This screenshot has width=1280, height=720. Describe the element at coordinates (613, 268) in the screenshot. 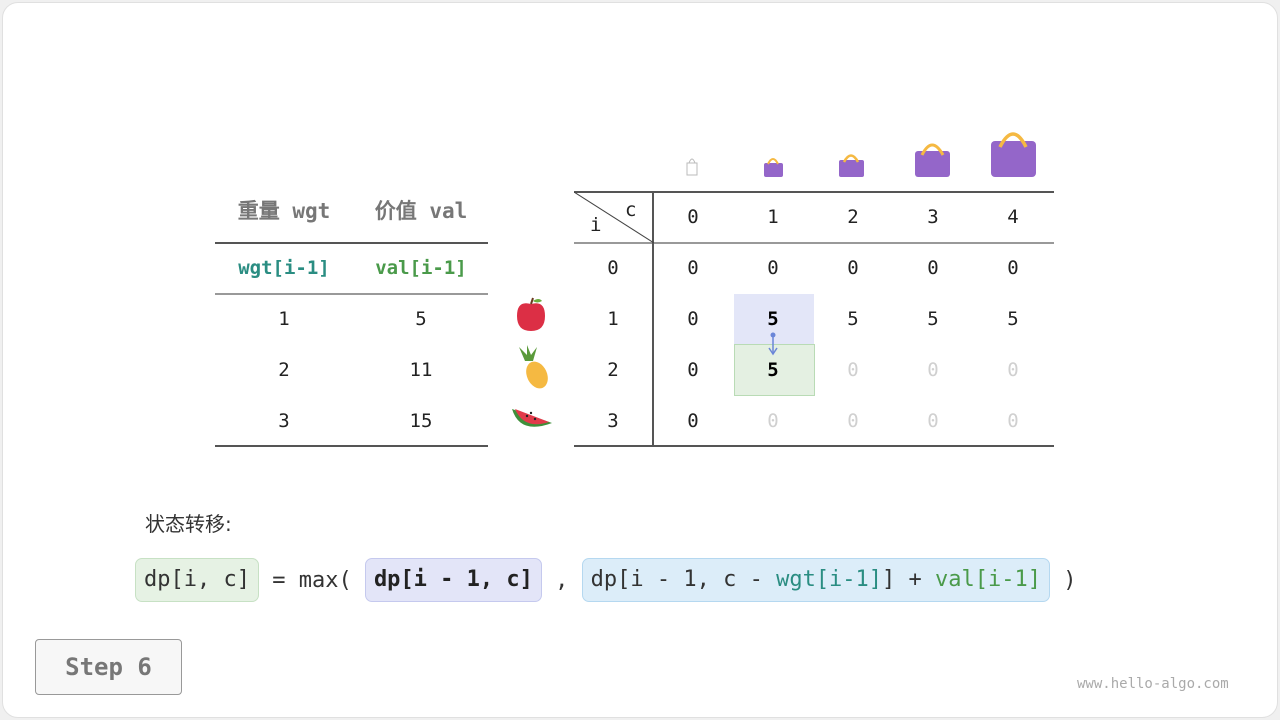

I see `row-header: 0` at that location.